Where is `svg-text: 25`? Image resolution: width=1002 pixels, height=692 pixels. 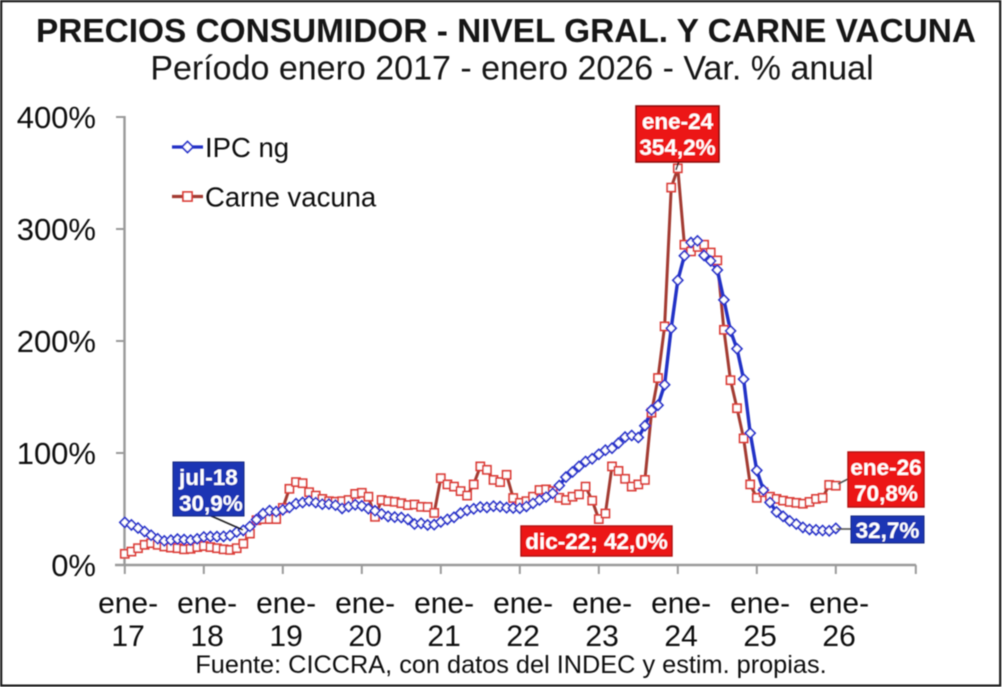 svg-text: 25 is located at coordinates (759, 636).